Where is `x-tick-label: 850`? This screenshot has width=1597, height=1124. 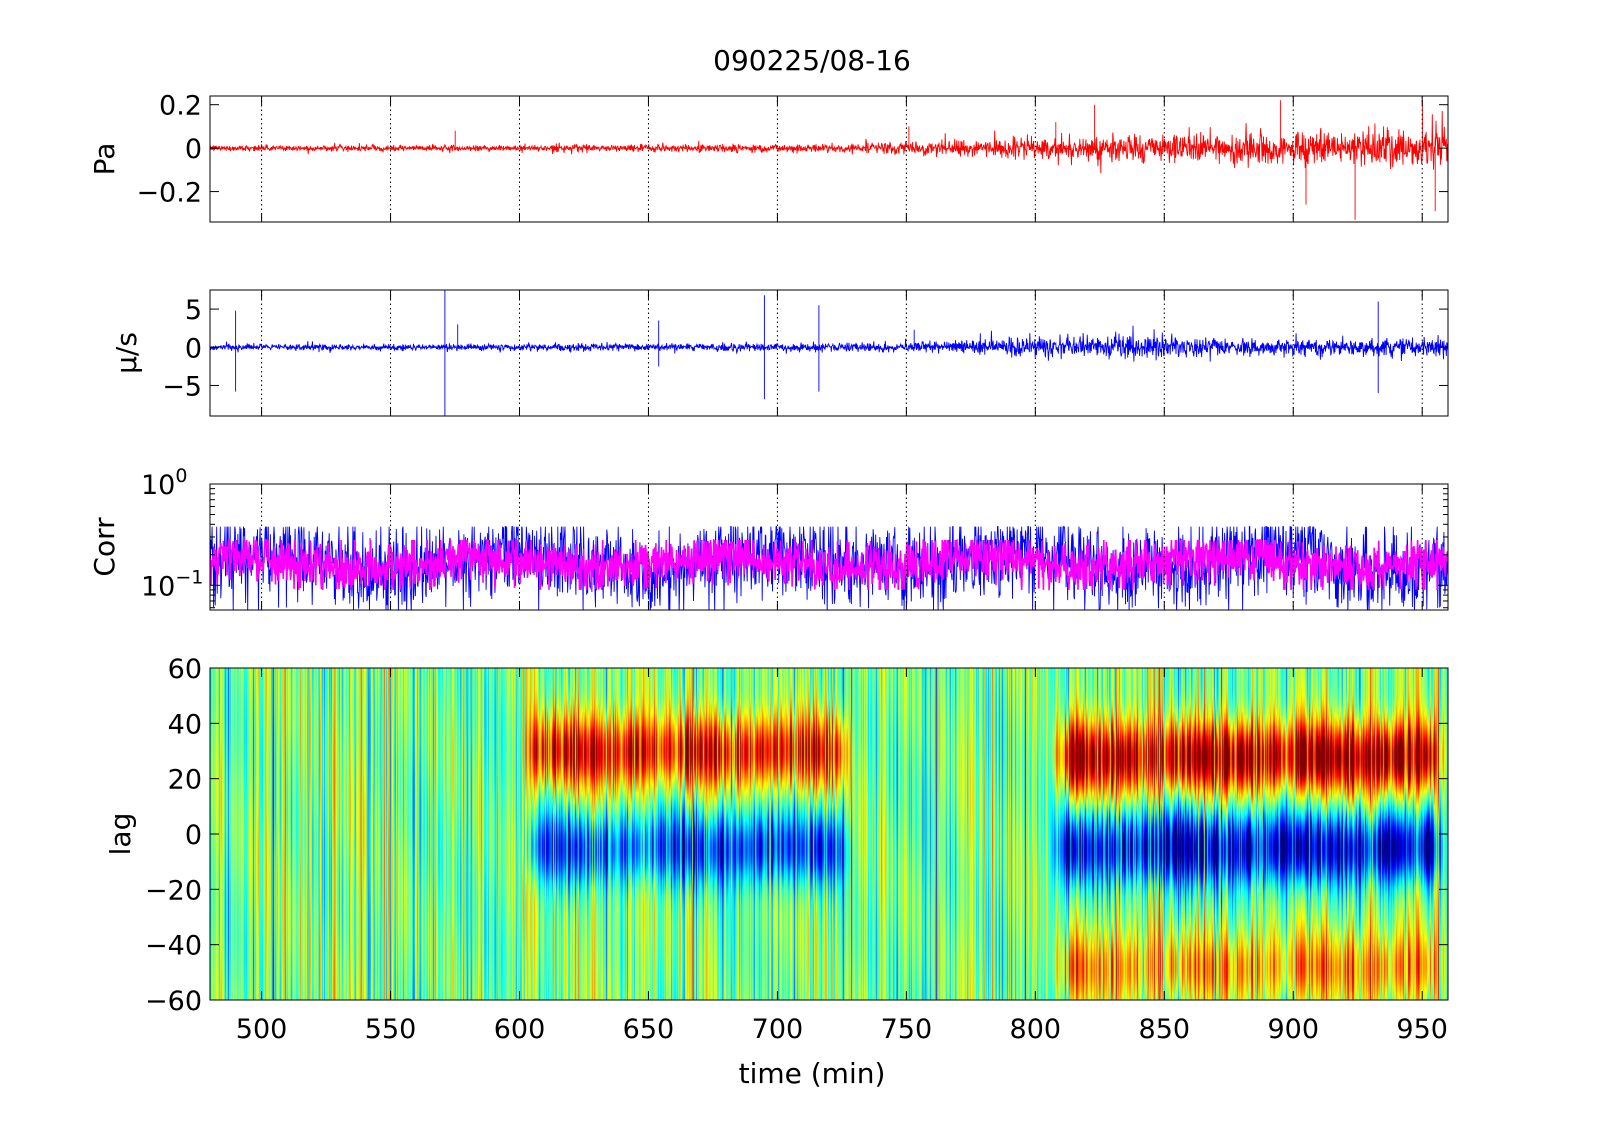
x-tick-label: 850 is located at coordinates (1165, 1029).